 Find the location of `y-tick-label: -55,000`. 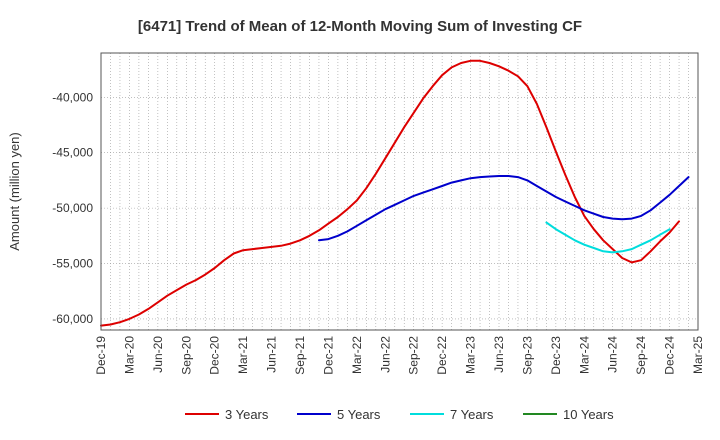

y-tick-label: -55,000 is located at coordinates (72, 264).